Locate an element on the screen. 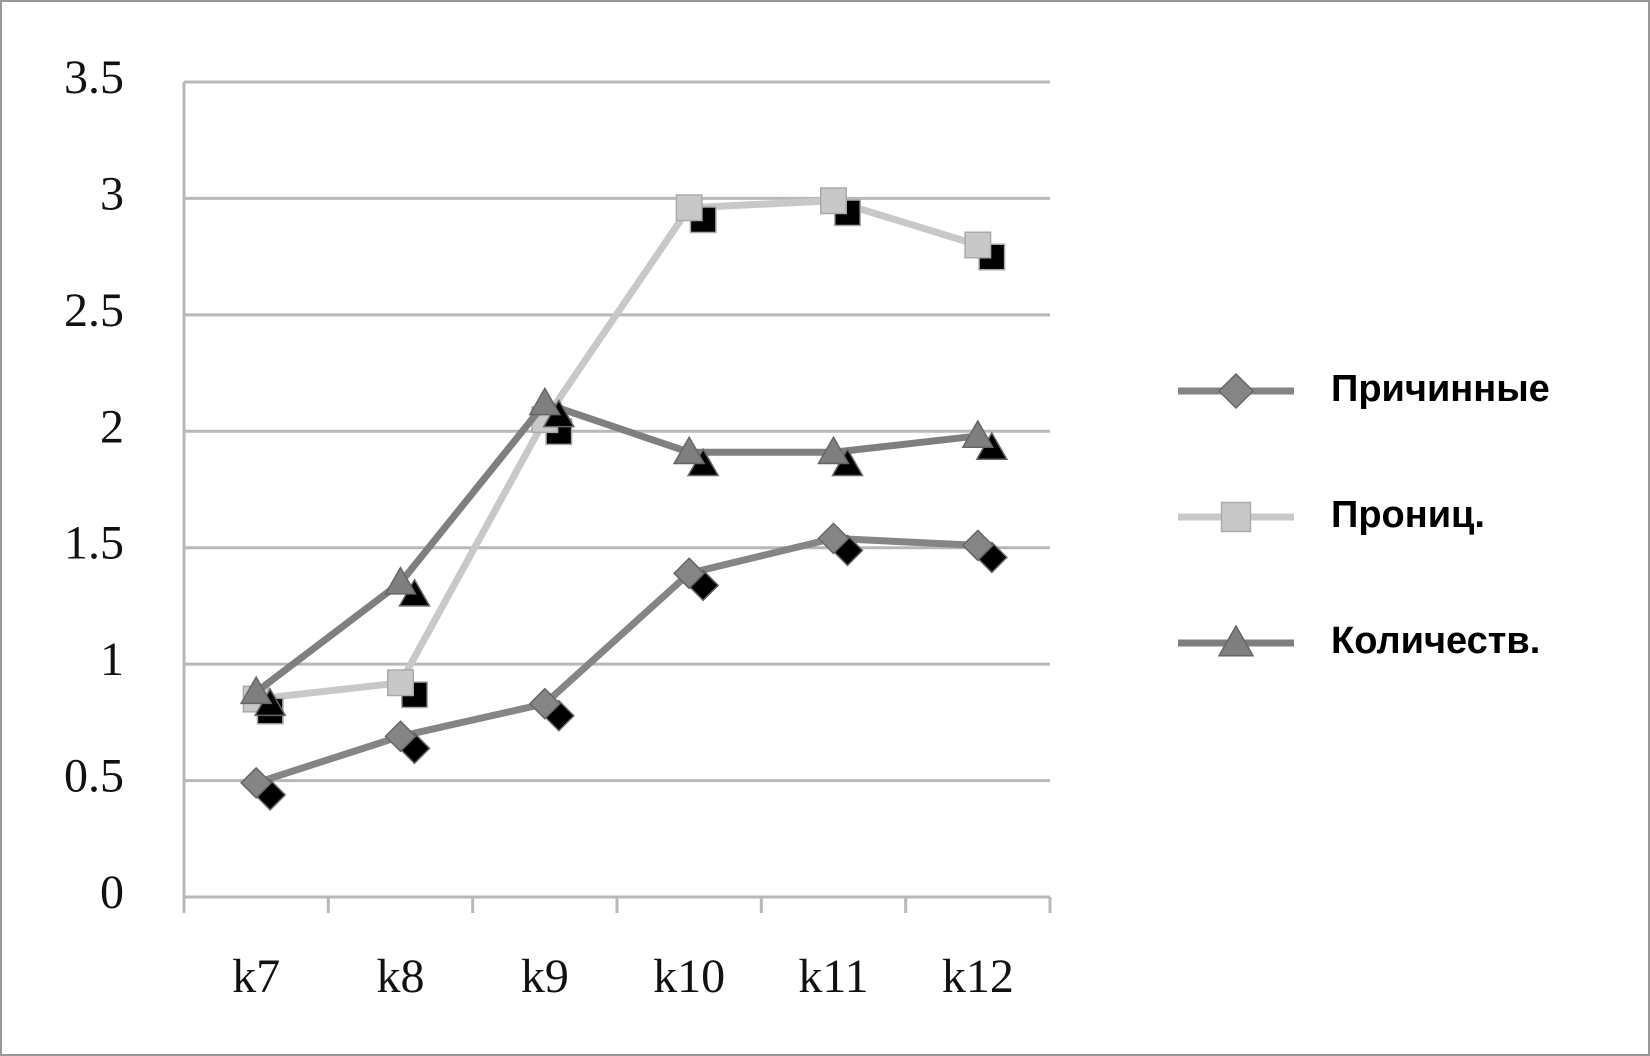 The image size is (1650, 1056). x-tick-label: k8 is located at coordinates (401, 976).